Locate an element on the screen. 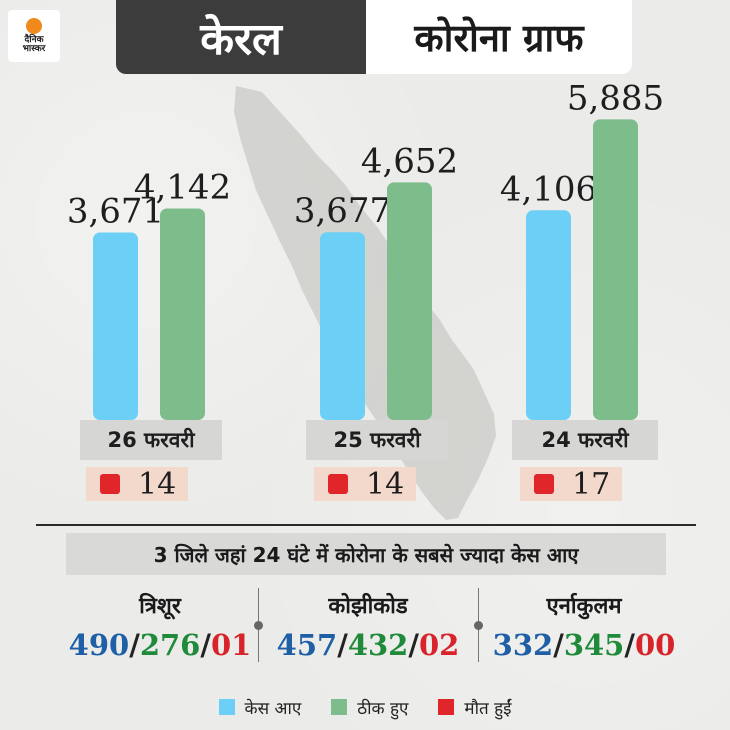 The height and width of the screenshot is (730, 730). legend-label: ठीक हुए is located at coordinates (383, 708).